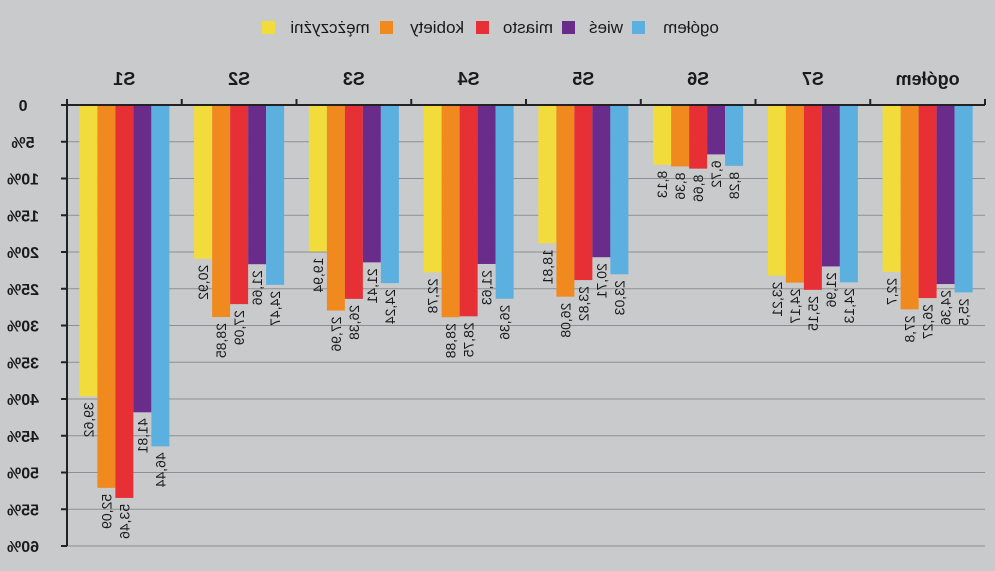 This screenshot has height=571, width=995. What do you see at coordinates (910, 328) in the screenshot?
I see `data-label: 27,8` at bounding box center [910, 328].